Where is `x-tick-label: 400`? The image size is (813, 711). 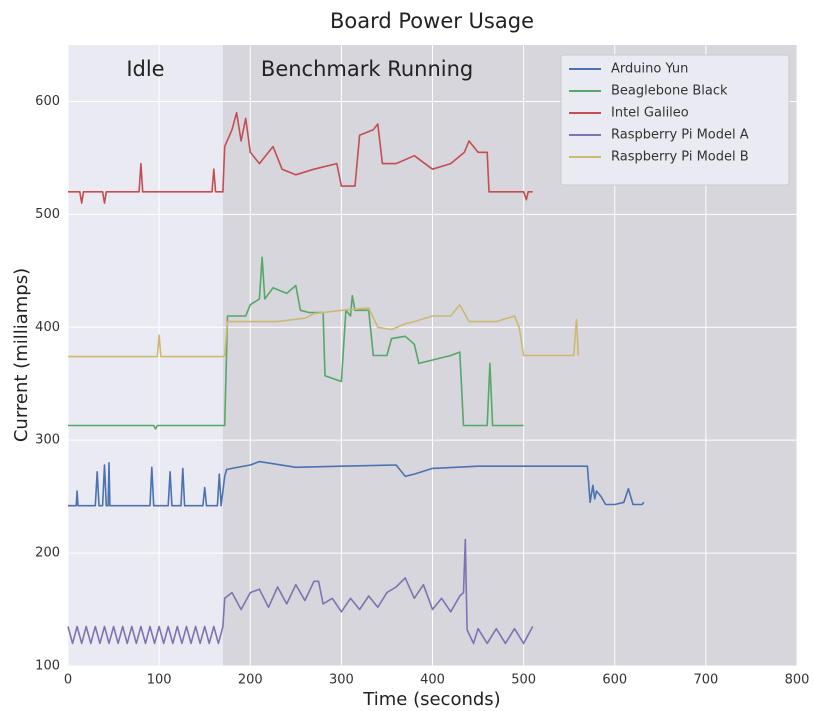 x-tick-label: 400 is located at coordinates (432, 680).